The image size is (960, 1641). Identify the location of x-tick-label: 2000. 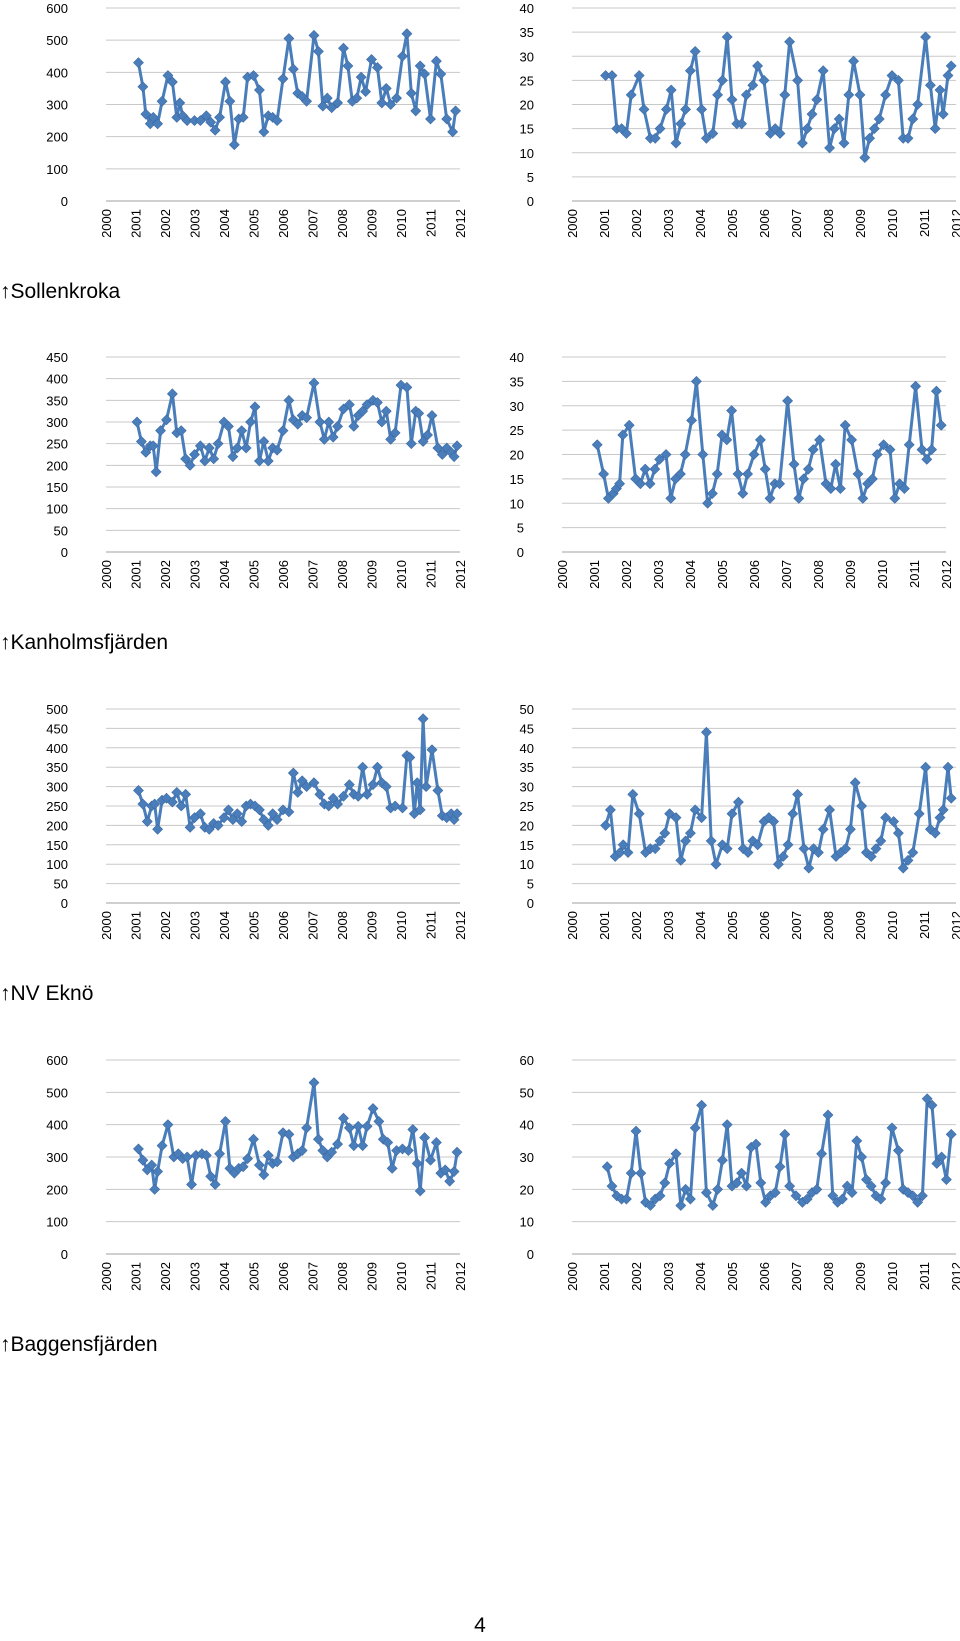
(106, 925).